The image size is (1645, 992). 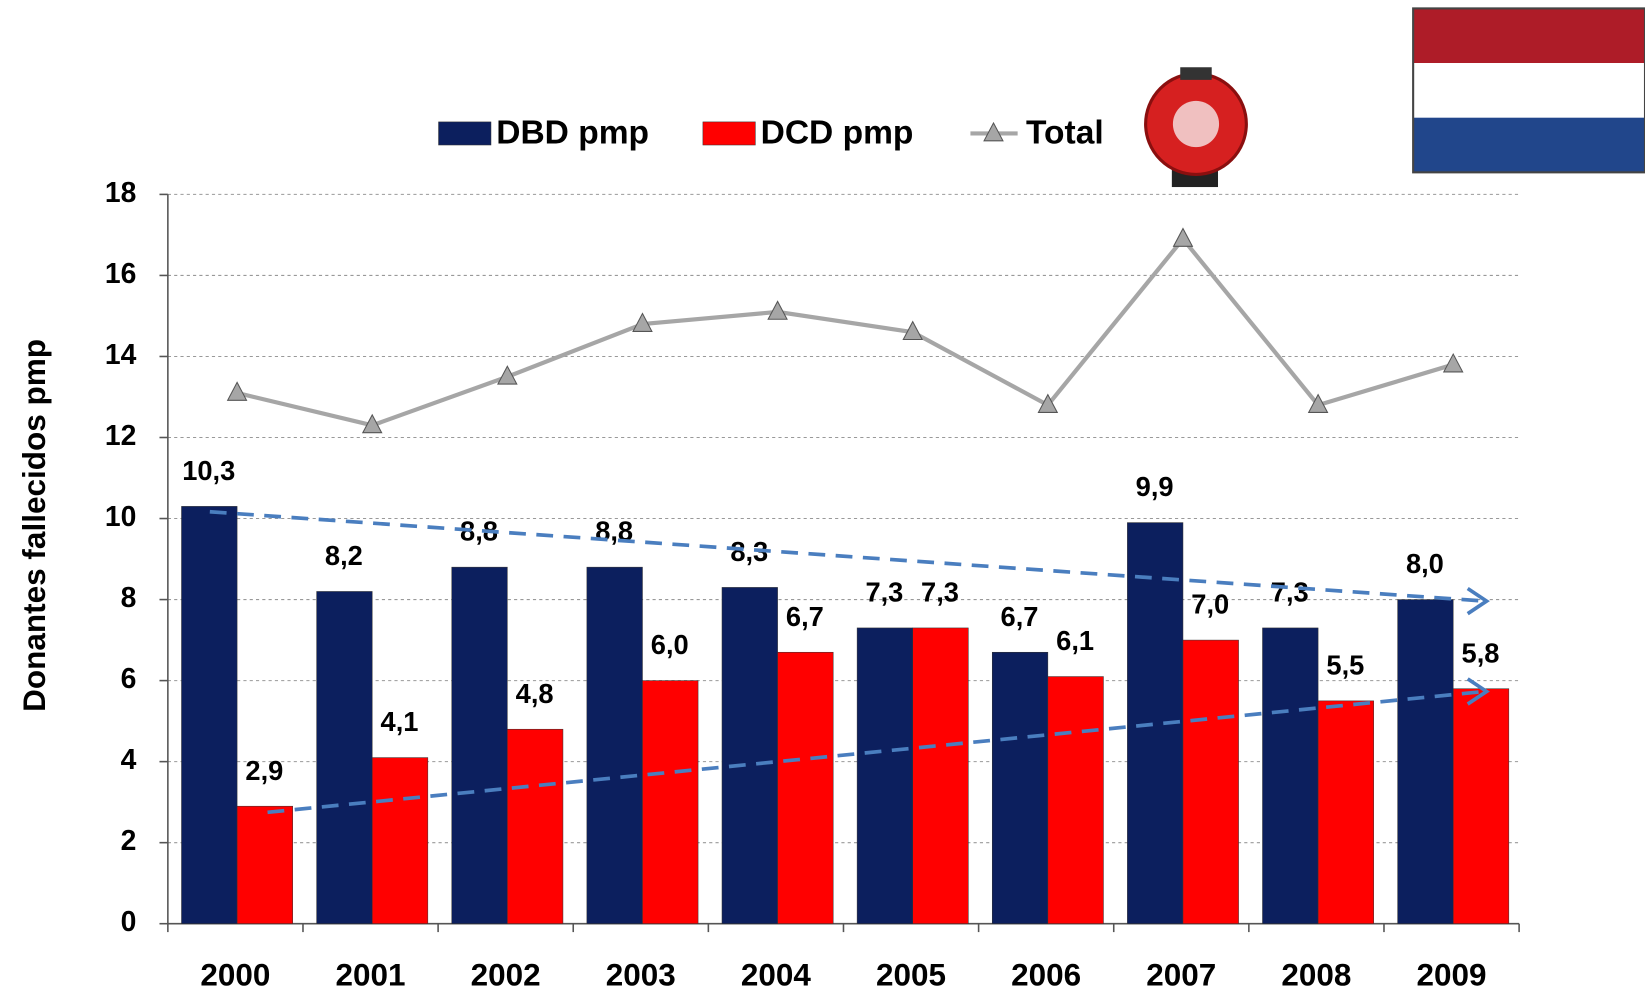 I want to click on y-tick-label: 2, so click(x=129, y=841).